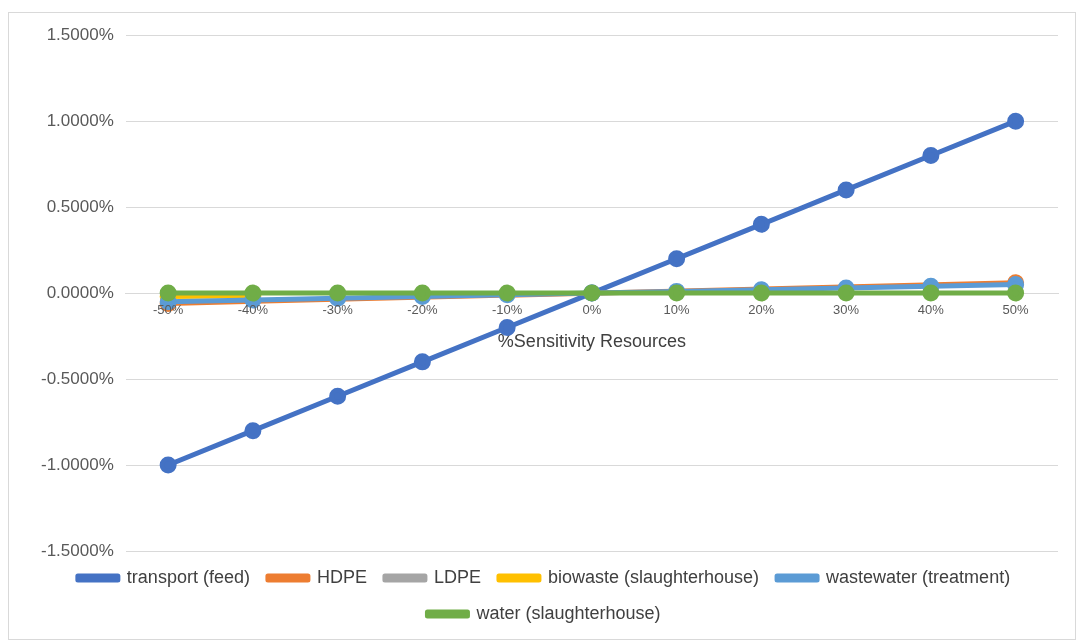 Image resolution: width=1078 pixels, height=643 pixels. Describe the element at coordinates (677, 309) in the screenshot. I see `x-tick-label: 10%` at that location.